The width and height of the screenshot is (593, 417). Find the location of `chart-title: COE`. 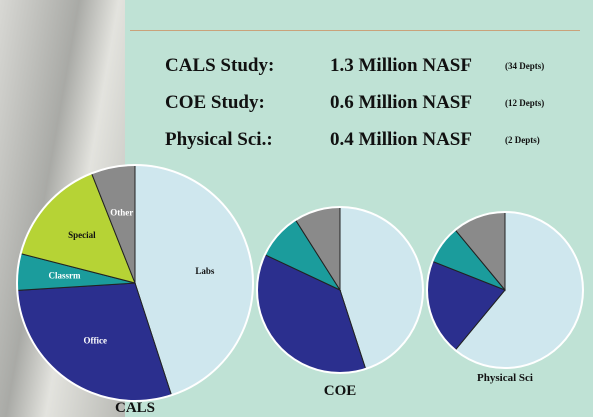

chart-title: COE is located at coordinates (340, 391).